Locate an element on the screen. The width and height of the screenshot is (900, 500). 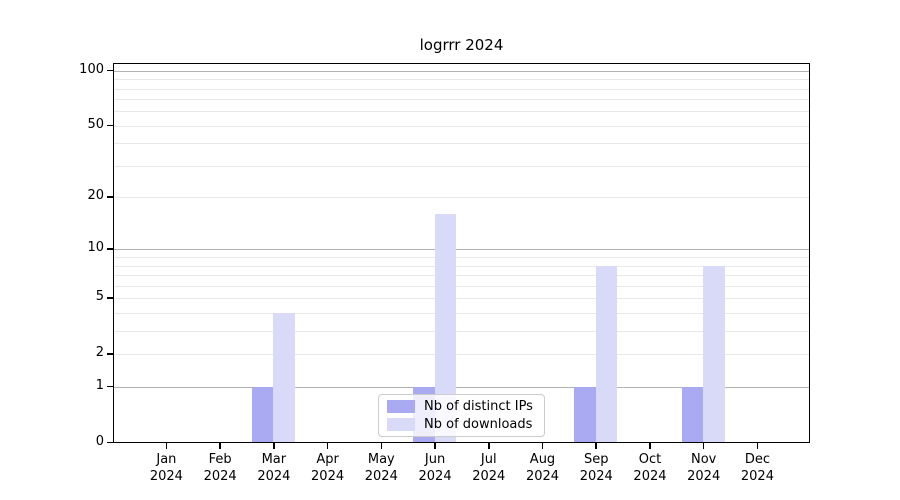
y-tick-label: 0 is located at coordinates (99, 441).